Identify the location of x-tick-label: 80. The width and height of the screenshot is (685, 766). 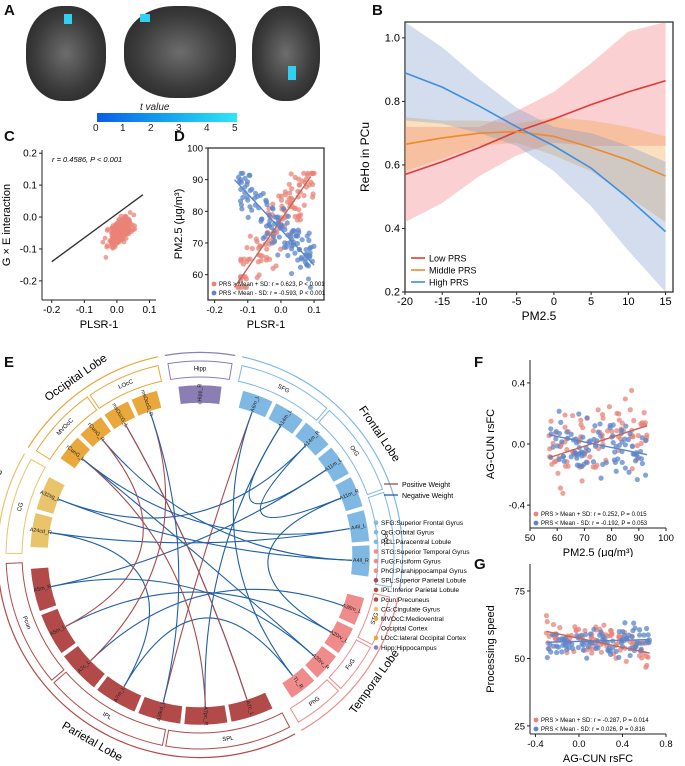
(611, 538).